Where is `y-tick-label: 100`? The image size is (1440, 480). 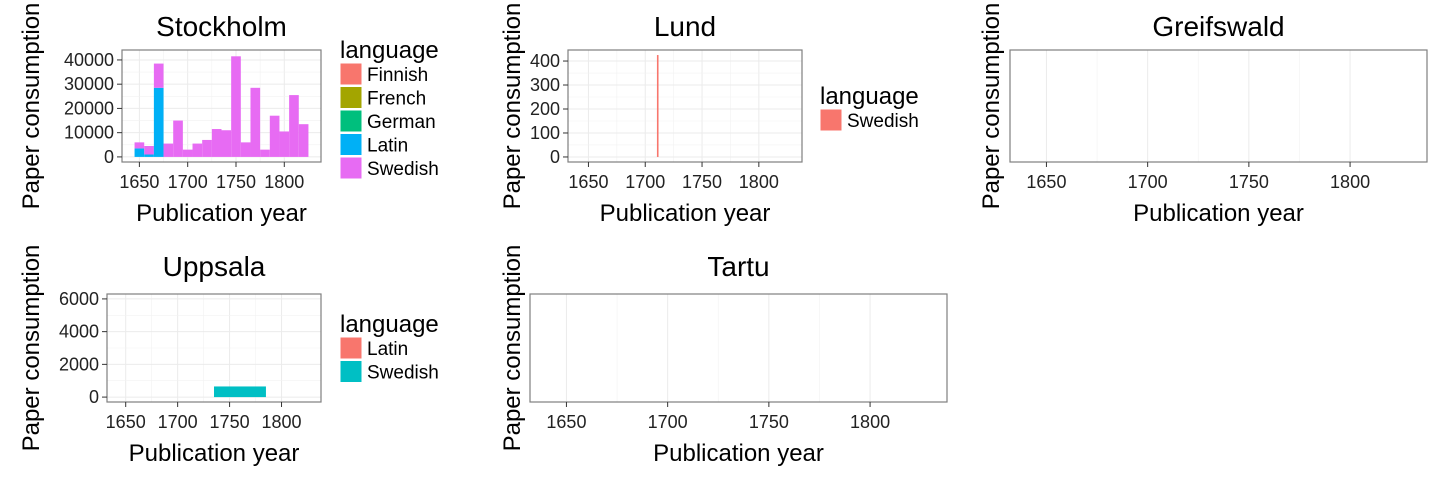
y-tick-label: 100 is located at coordinates (545, 133).